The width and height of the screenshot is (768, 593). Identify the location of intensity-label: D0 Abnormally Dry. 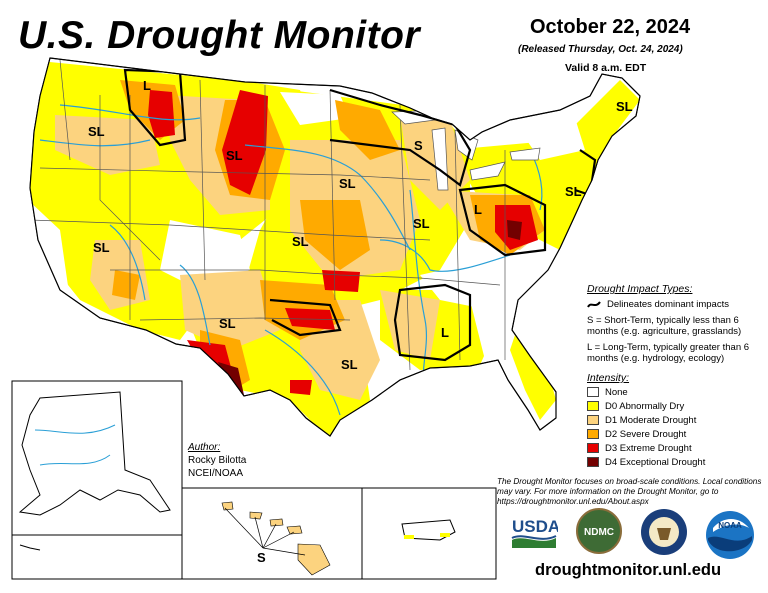
(645, 406).